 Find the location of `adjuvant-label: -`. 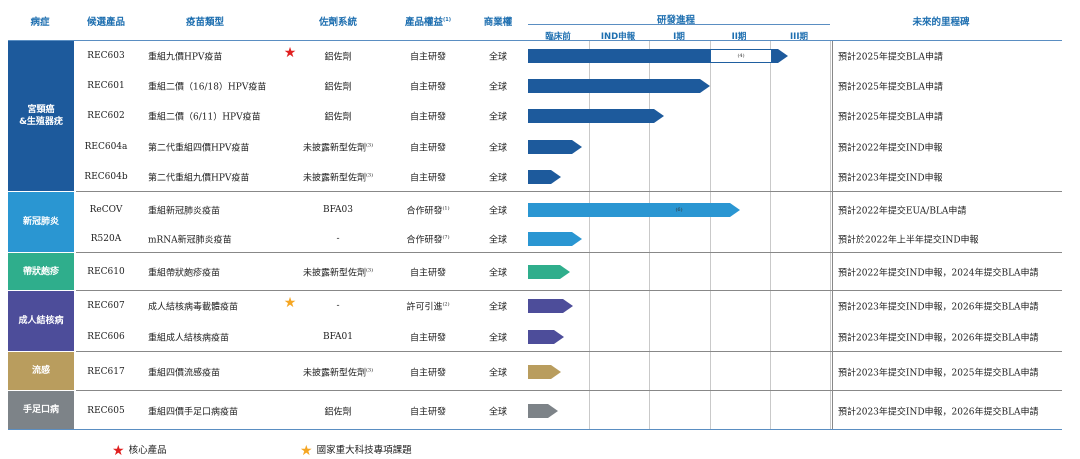

adjuvant-label: - is located at coordinates (338, 306).